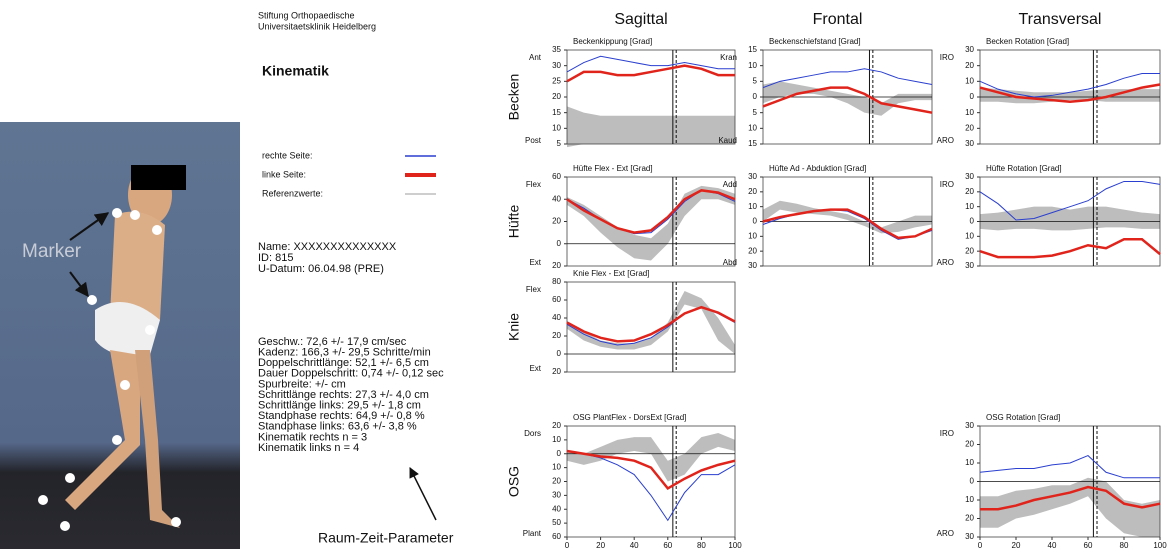 Image resolution: width=1168 pixels, height=549 pixels. What do you see at coordinates (556, 80) in the screenshot?
I see `y-tick-label: 25` at bounding box center [556, 80].